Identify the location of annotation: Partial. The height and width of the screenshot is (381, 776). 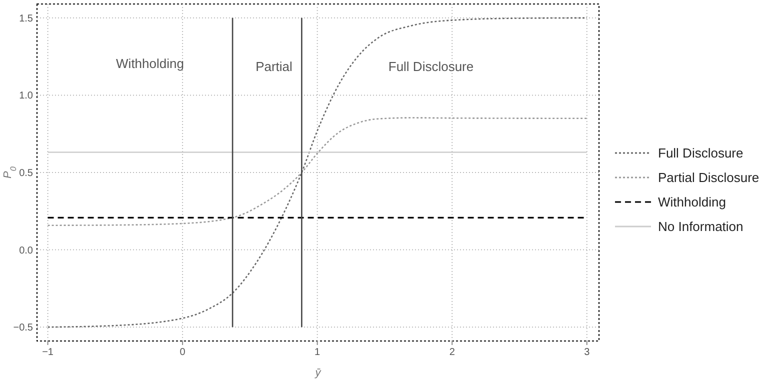
(274, 66).